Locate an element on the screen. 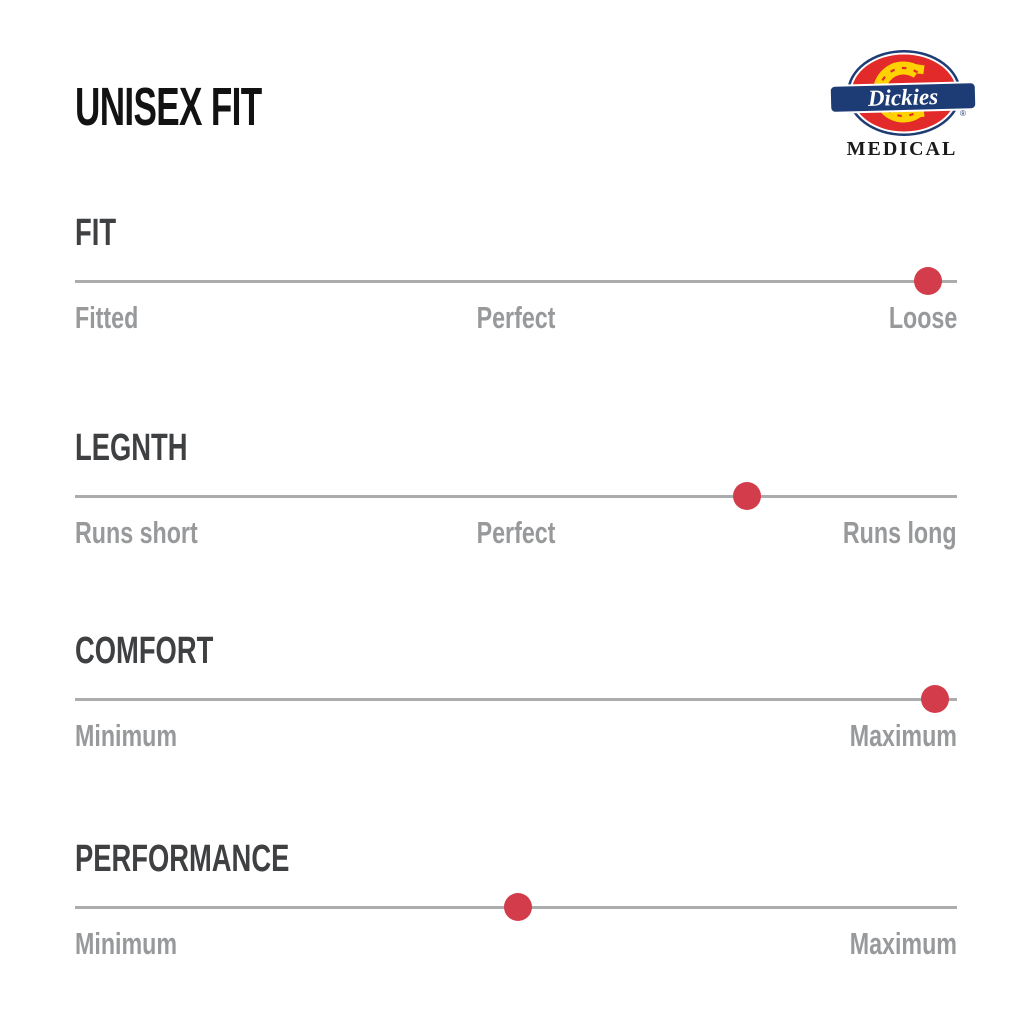 The width and height of the screenshot is (1024, 1024). scale-labels: Fitted Perfect Loose is located at coordinates (516, 322).